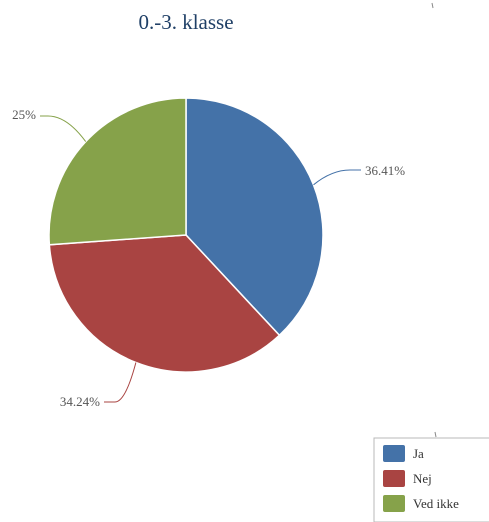 The height and width of the screenshot is (522, 489). I want to click on corner-tick-top, so click(432, 5).